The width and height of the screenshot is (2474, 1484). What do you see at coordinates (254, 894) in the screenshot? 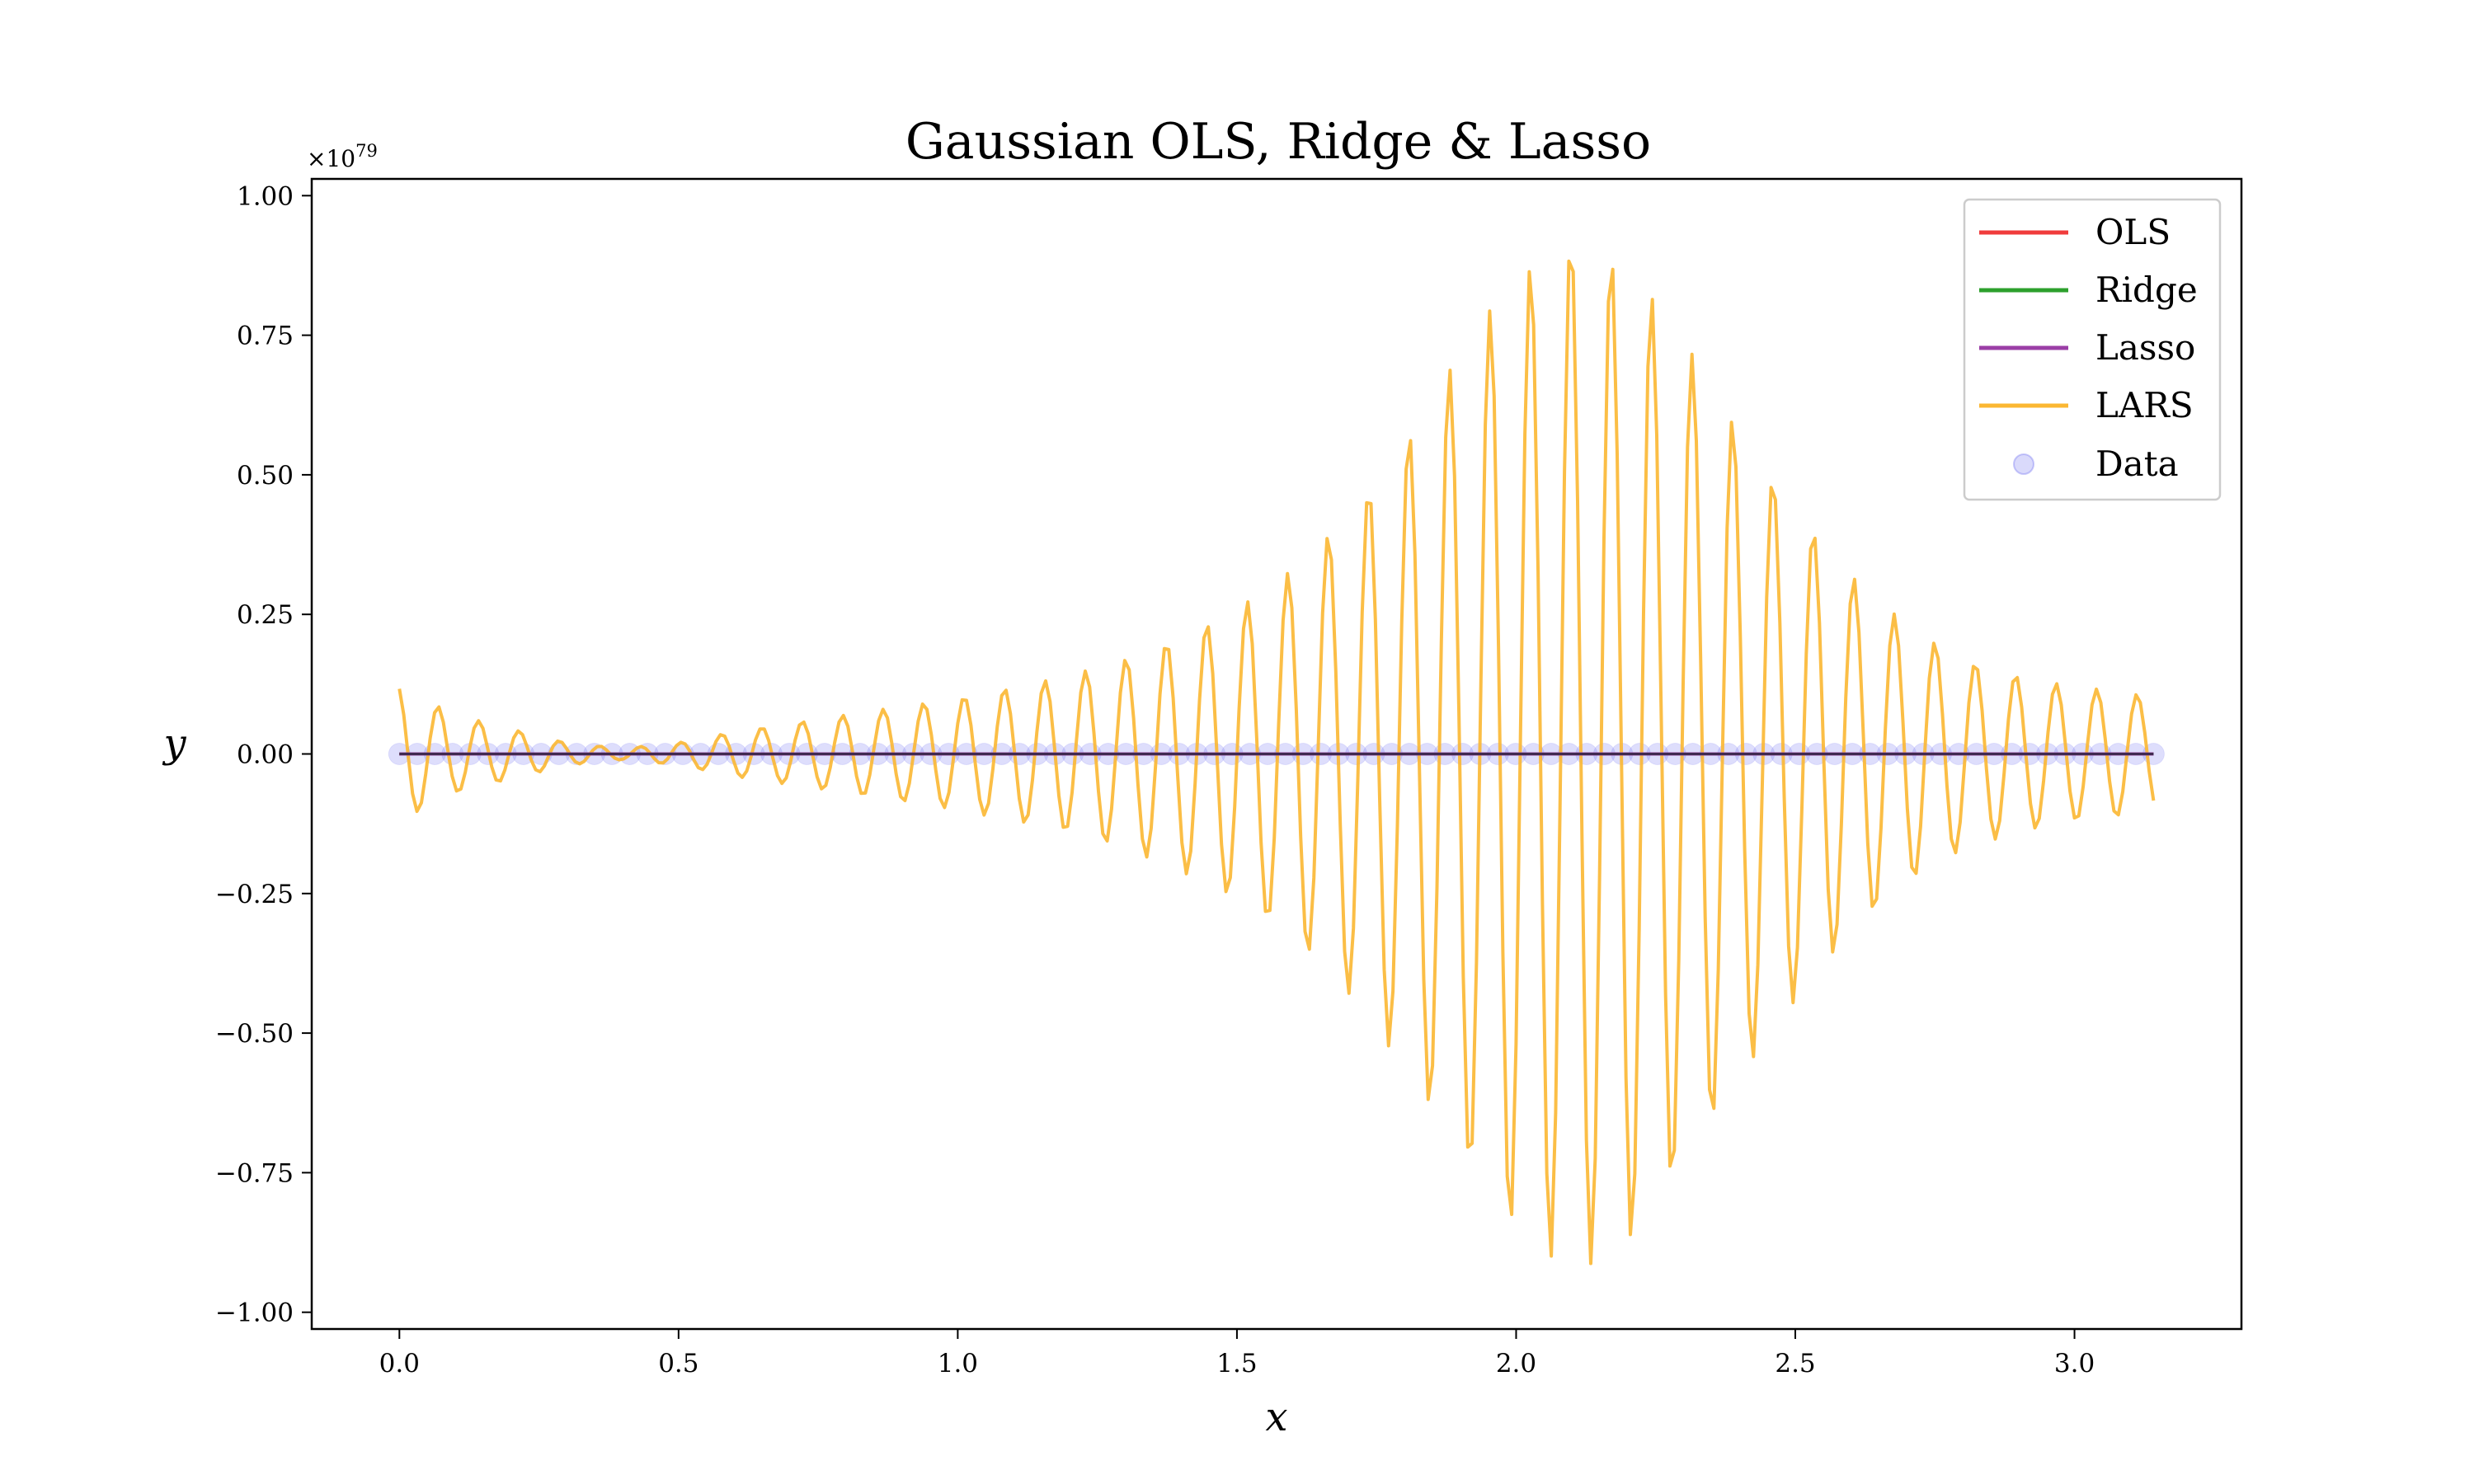
I see `y-tick-label: −0.25` at bounding box center [254, 894].